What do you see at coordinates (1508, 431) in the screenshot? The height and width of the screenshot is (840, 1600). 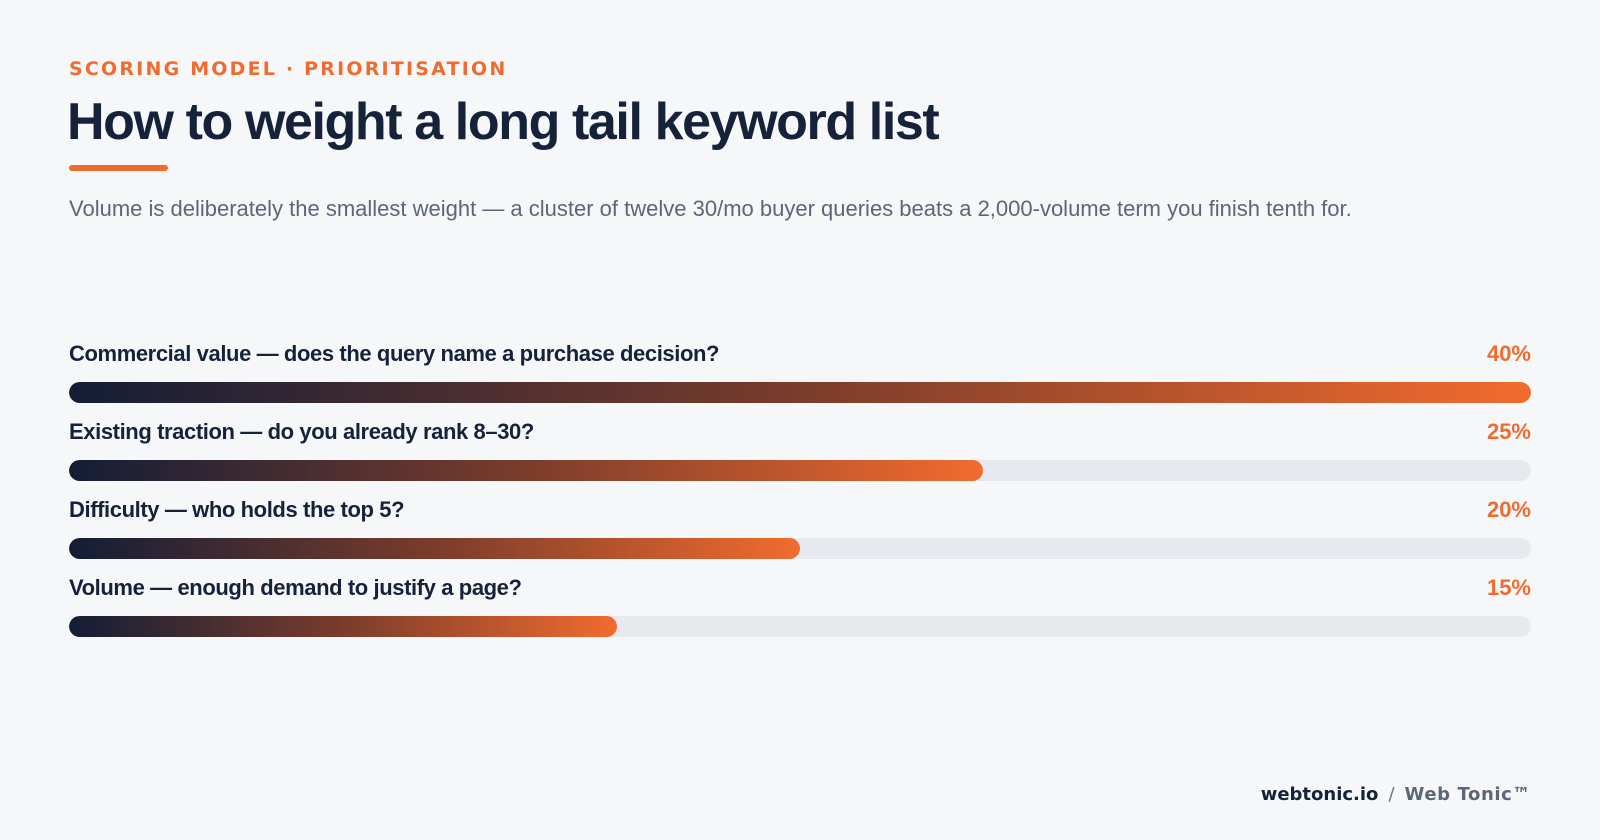 I see `bar-value-label: 25%` at bounding box center [1508, 431].